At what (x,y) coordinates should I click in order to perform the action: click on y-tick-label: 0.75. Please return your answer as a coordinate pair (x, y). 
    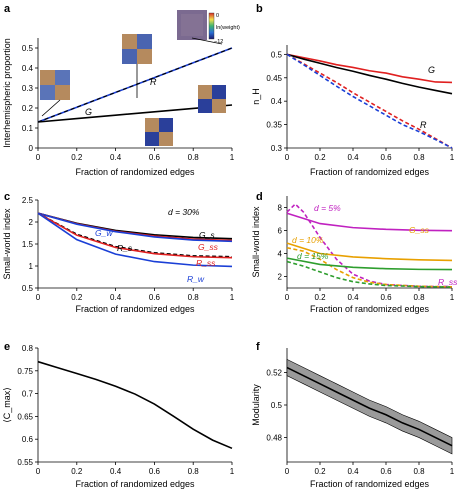
    Looking at the image, I should click on (25, 371).